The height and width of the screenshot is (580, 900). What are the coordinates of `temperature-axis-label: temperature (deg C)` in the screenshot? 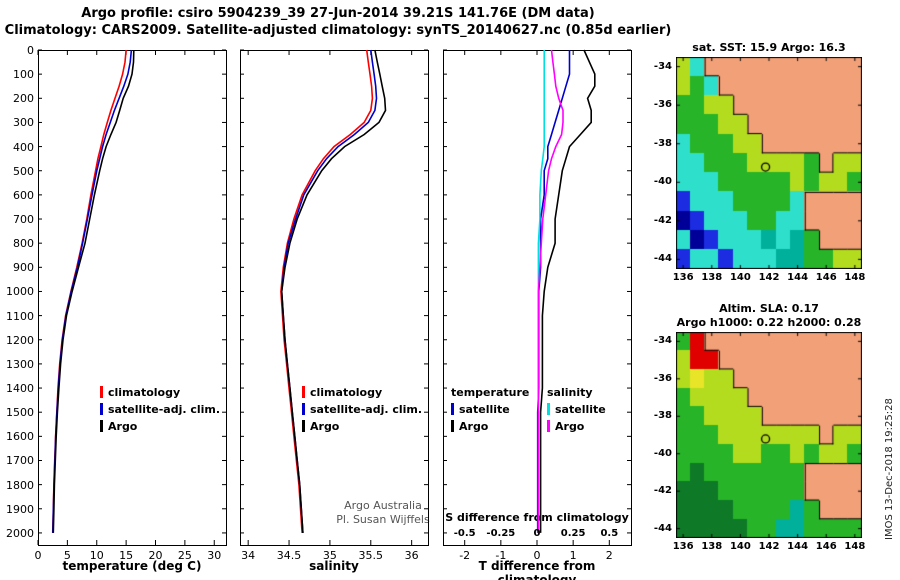 It's located at (132, 566).